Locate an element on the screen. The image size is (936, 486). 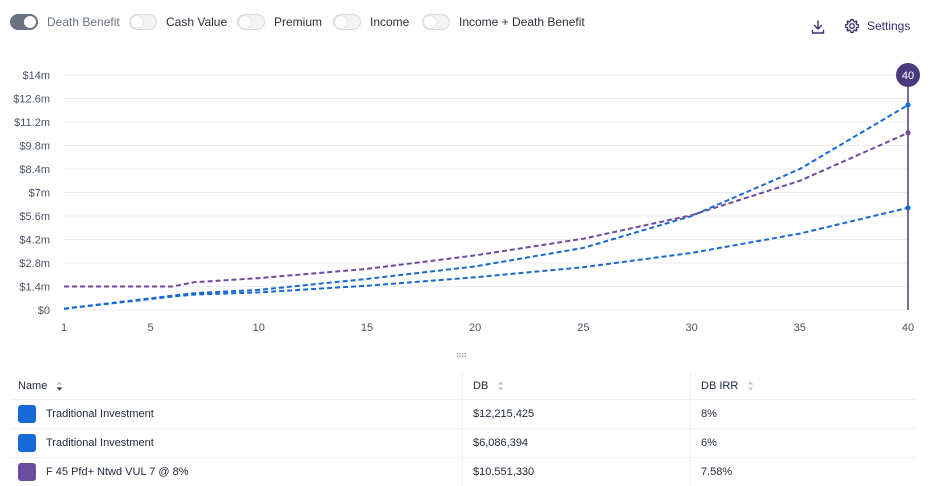
y-tick-label: $2.8m is located at coordinates (34, 264).